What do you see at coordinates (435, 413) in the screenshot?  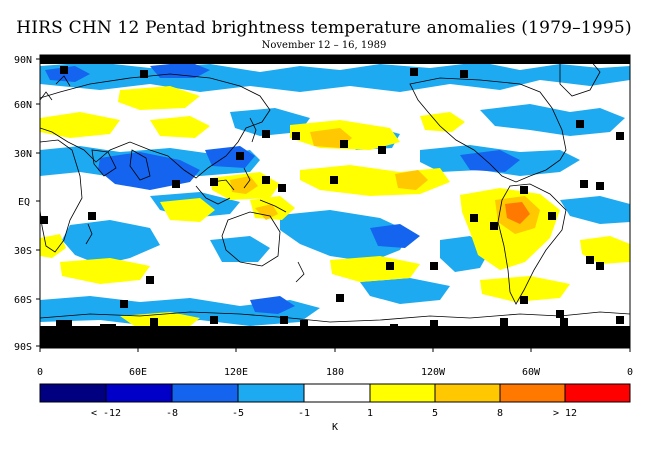 I see `colorbar-label-6: 5` at bounding box center [435, 413].